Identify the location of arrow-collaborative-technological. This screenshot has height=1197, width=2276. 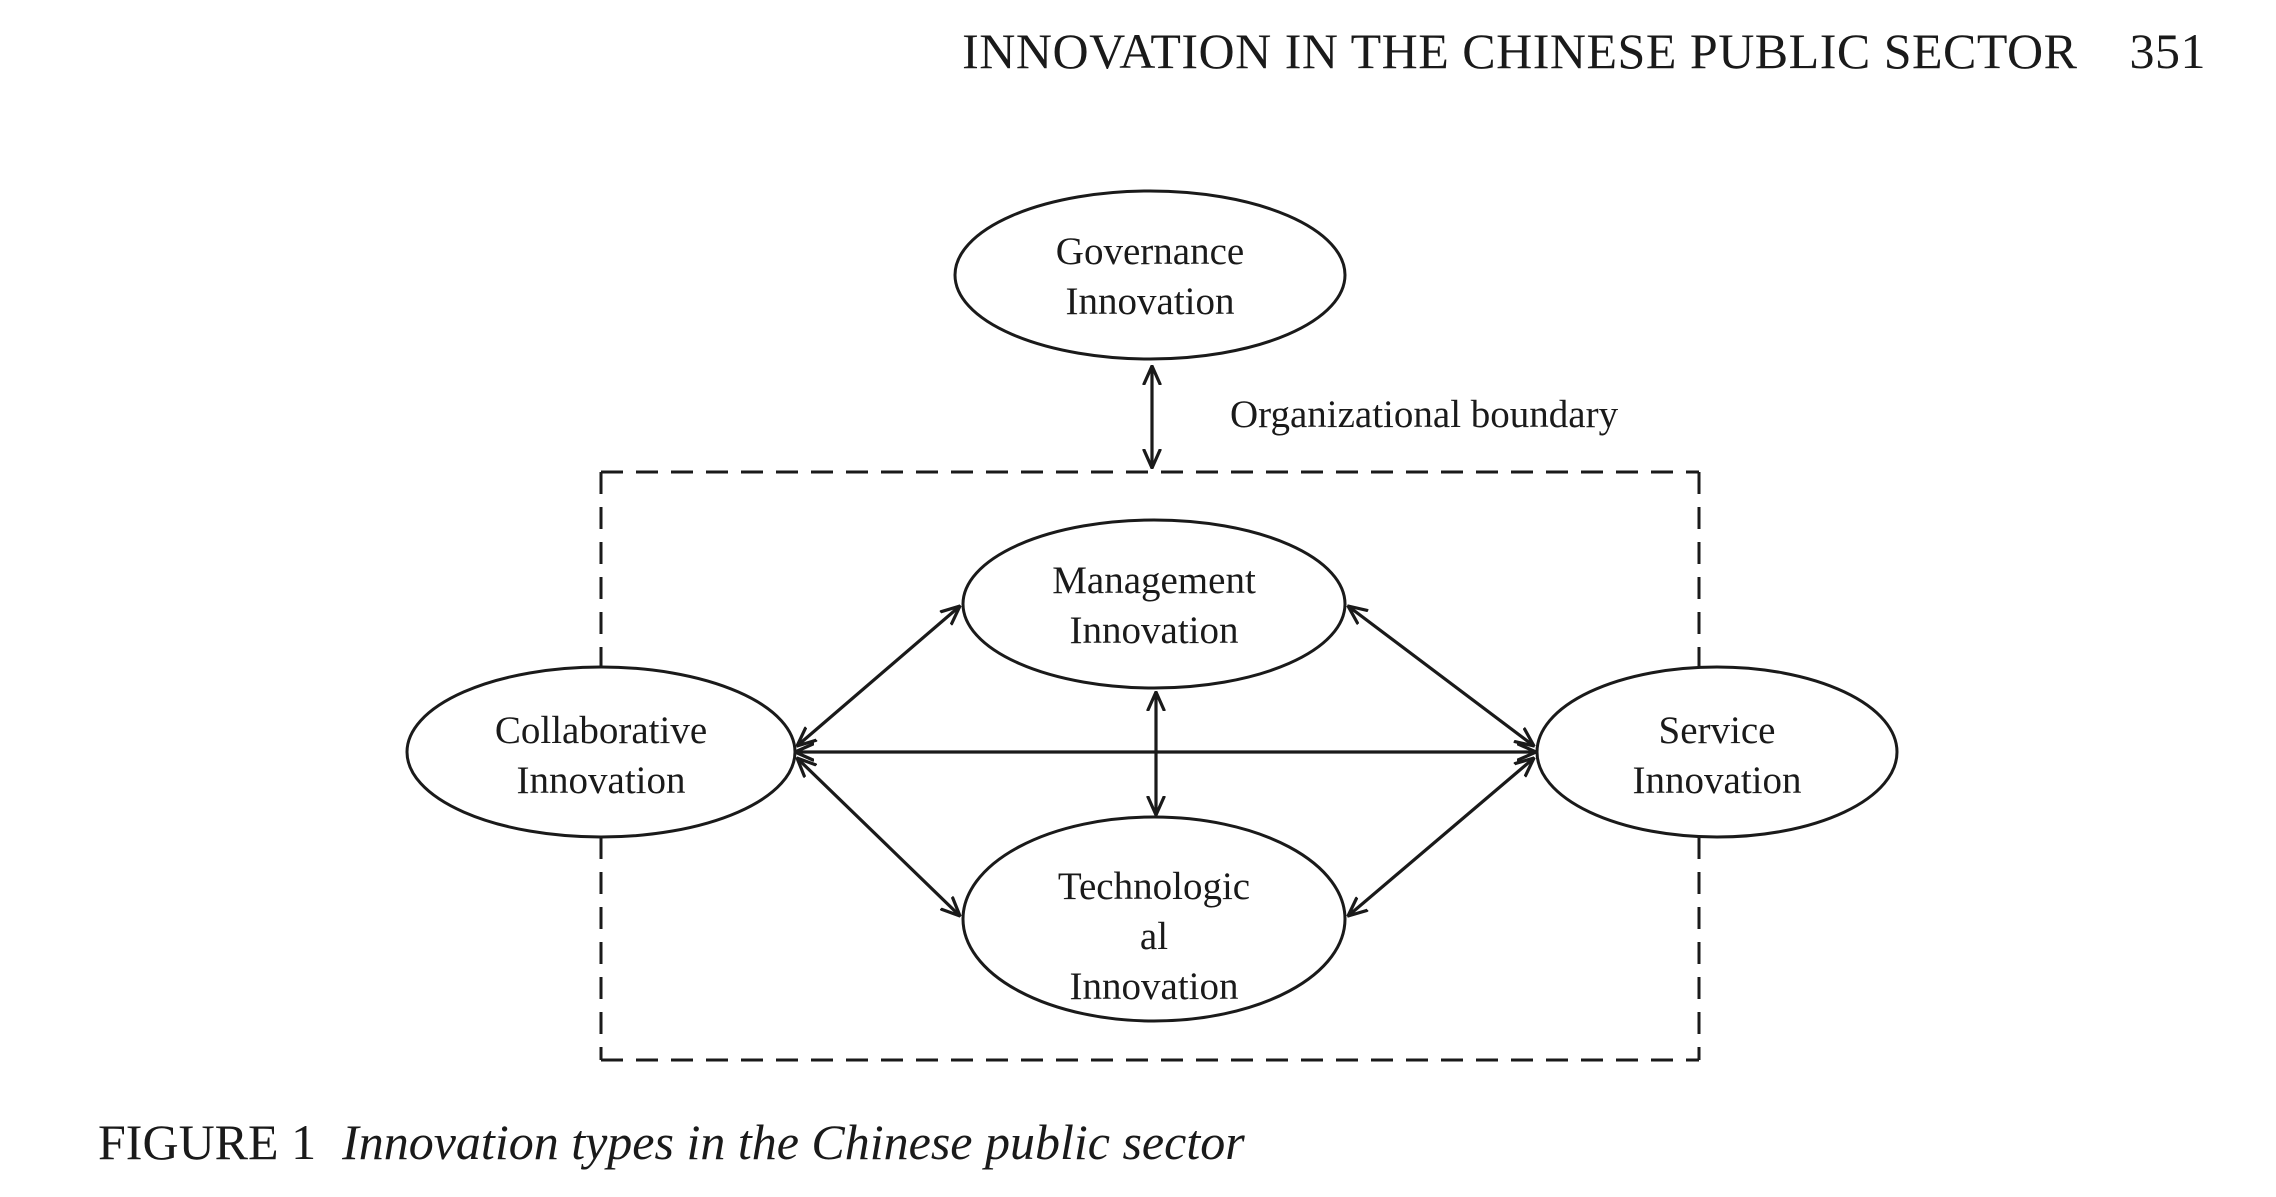
(878, 837).